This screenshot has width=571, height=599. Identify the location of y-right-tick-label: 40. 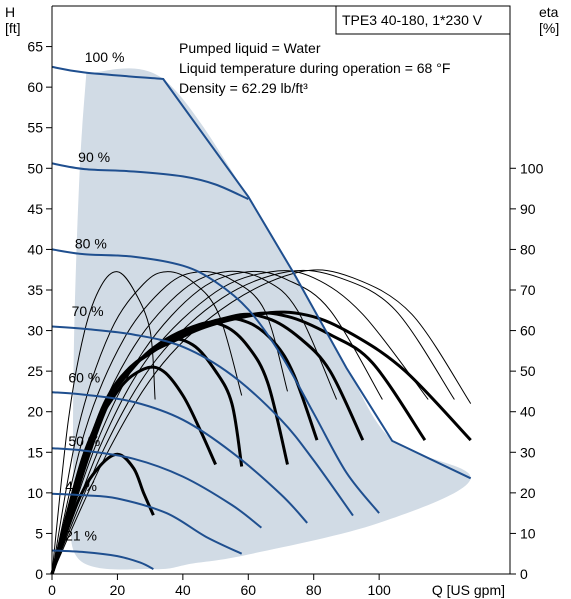
(528, 412).